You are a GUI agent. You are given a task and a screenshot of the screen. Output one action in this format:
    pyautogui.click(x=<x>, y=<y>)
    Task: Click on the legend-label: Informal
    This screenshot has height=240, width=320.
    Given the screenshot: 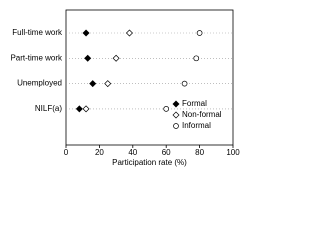 What is the action you would take?
    pyautogui.click(x=196, y=125)
    